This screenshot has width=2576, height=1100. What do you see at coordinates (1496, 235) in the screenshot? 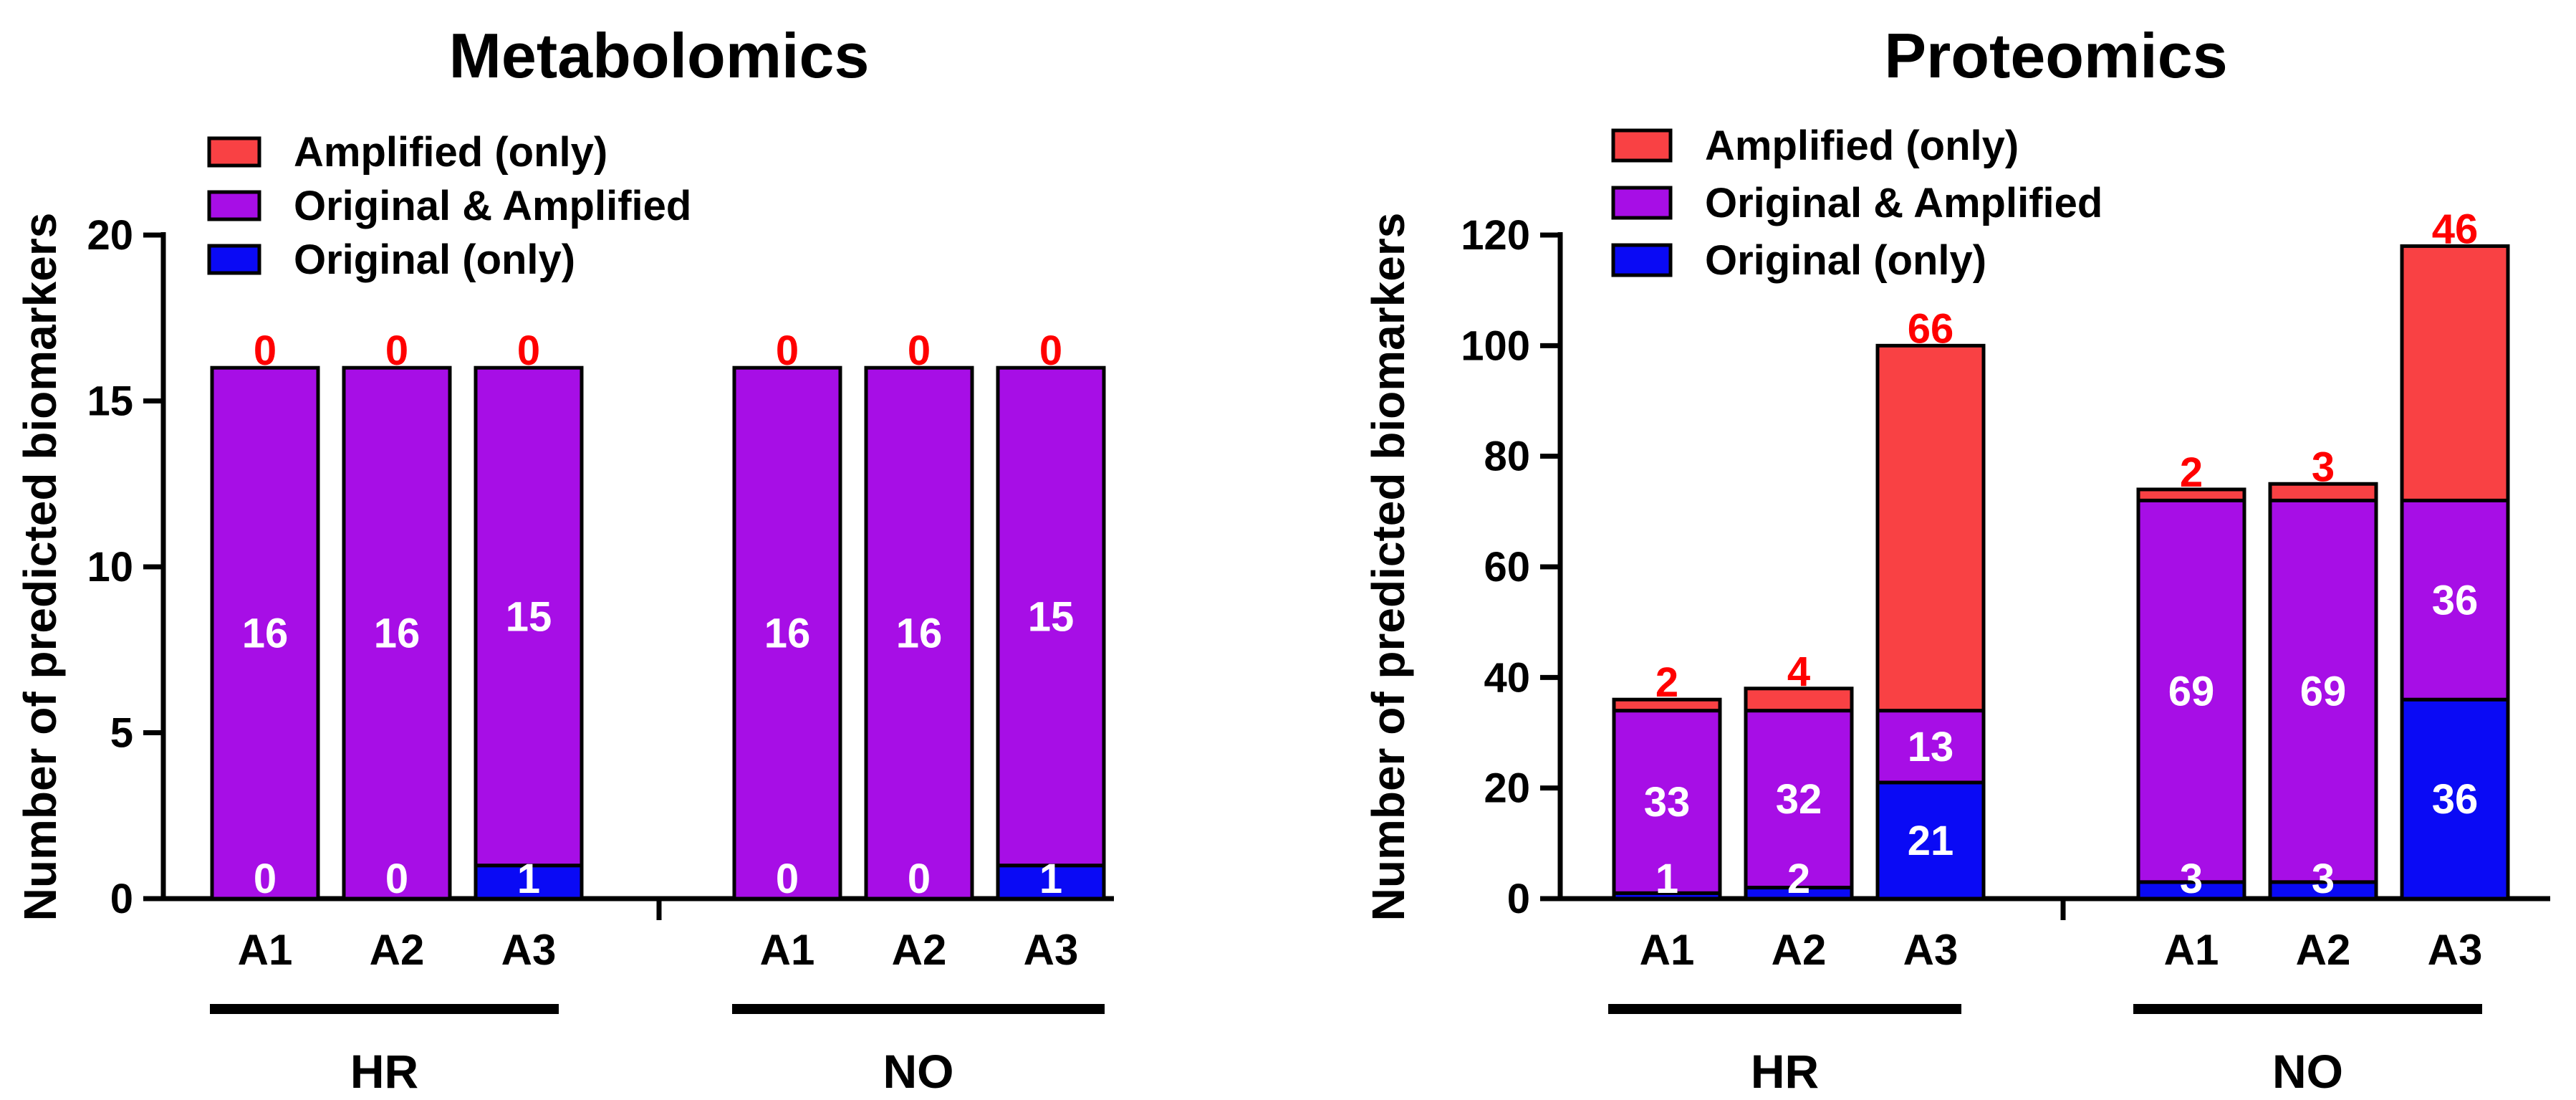
I see `y-tick-label: 120` at bounding box center [1496, 235].